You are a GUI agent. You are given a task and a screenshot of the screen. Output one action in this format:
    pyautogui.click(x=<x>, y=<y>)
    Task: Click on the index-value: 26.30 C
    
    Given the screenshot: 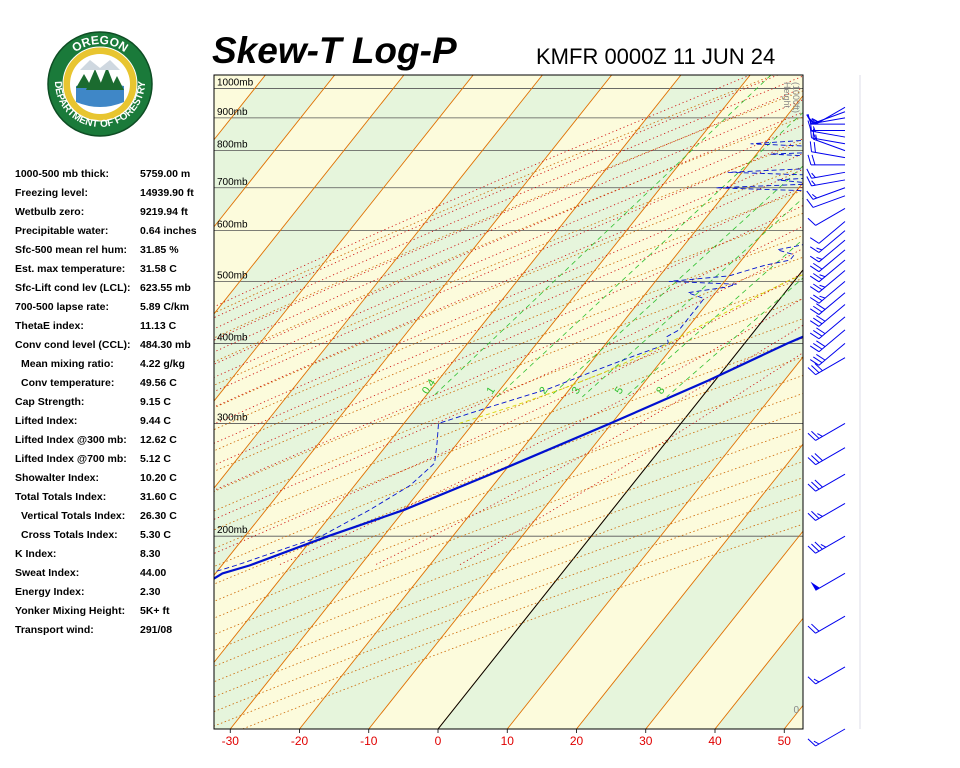 What is the action you would take?
    pyautogui.click(x=158, y=516)
    